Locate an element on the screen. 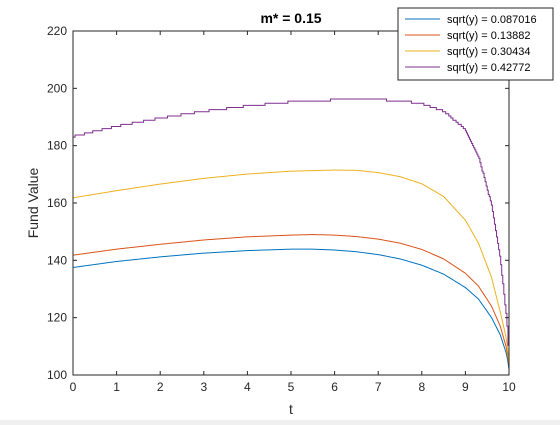 The image size is (560, 425). legend-box is located at coordinates (475, 44).